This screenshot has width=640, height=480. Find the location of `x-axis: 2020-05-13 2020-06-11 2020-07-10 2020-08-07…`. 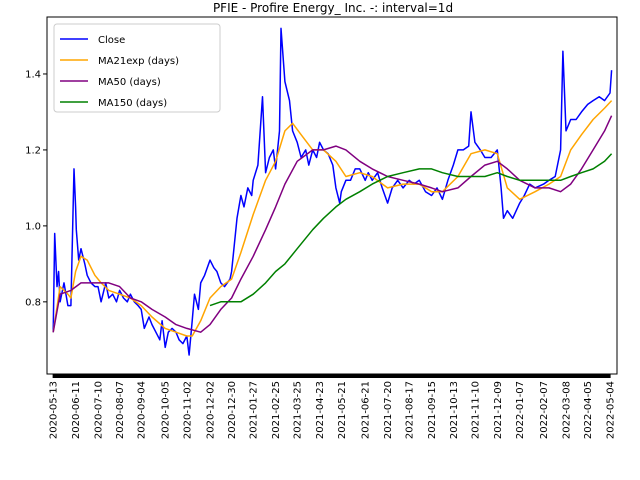

x-axis: 2020-05-13 2020-06-11 2020-07-10 2020-08-07… is located at coordinates (333, 406).